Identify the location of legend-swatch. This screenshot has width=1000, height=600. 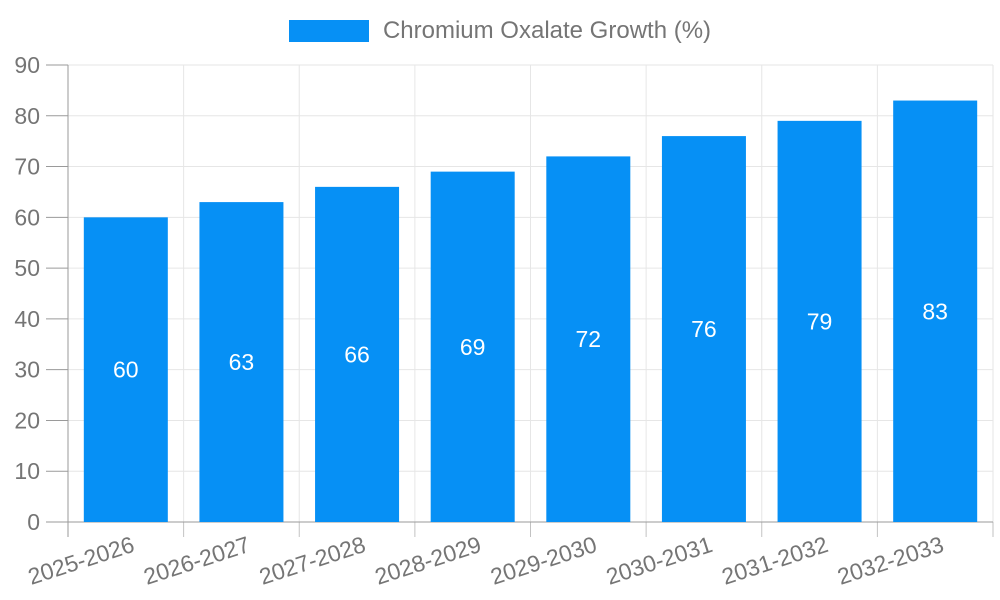
(328, 31).